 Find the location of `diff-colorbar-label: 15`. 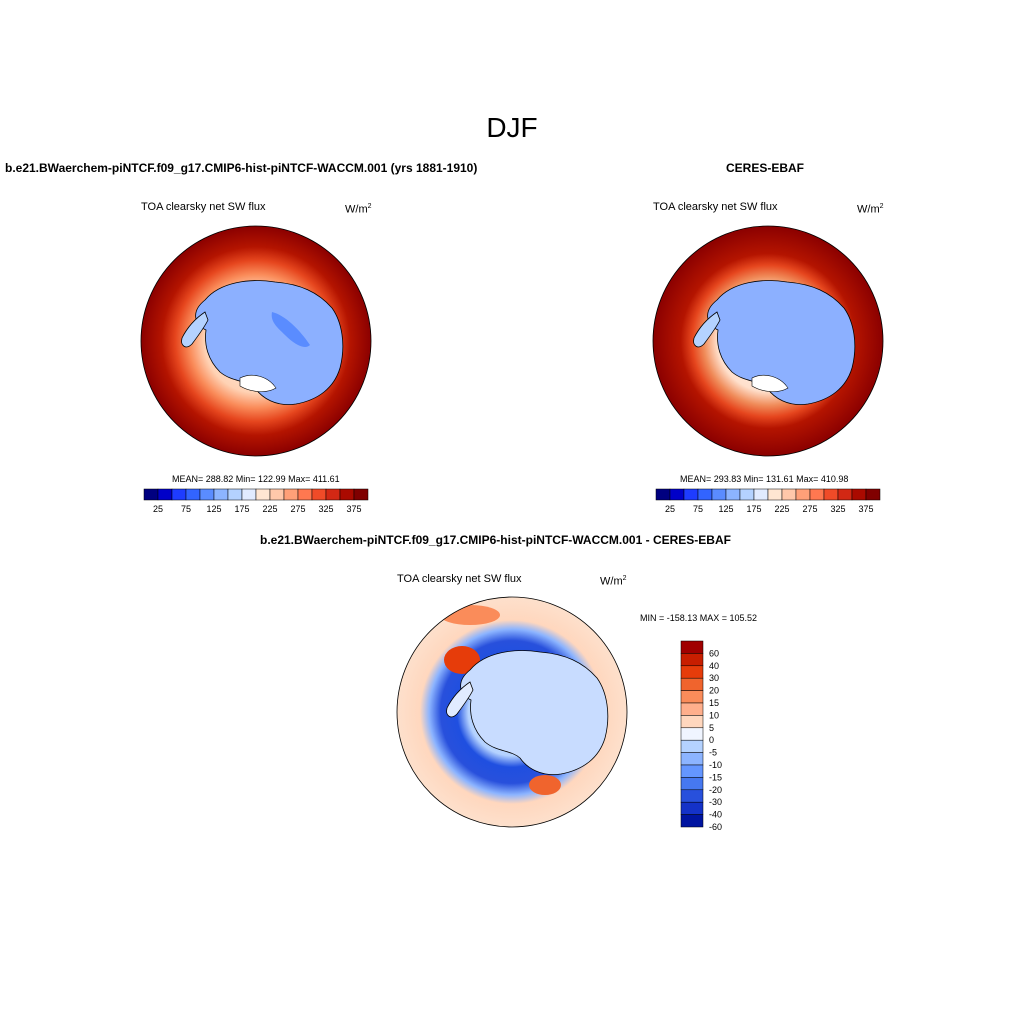

diff-colorbar-label: 15 is located at coordinates (714, 703).